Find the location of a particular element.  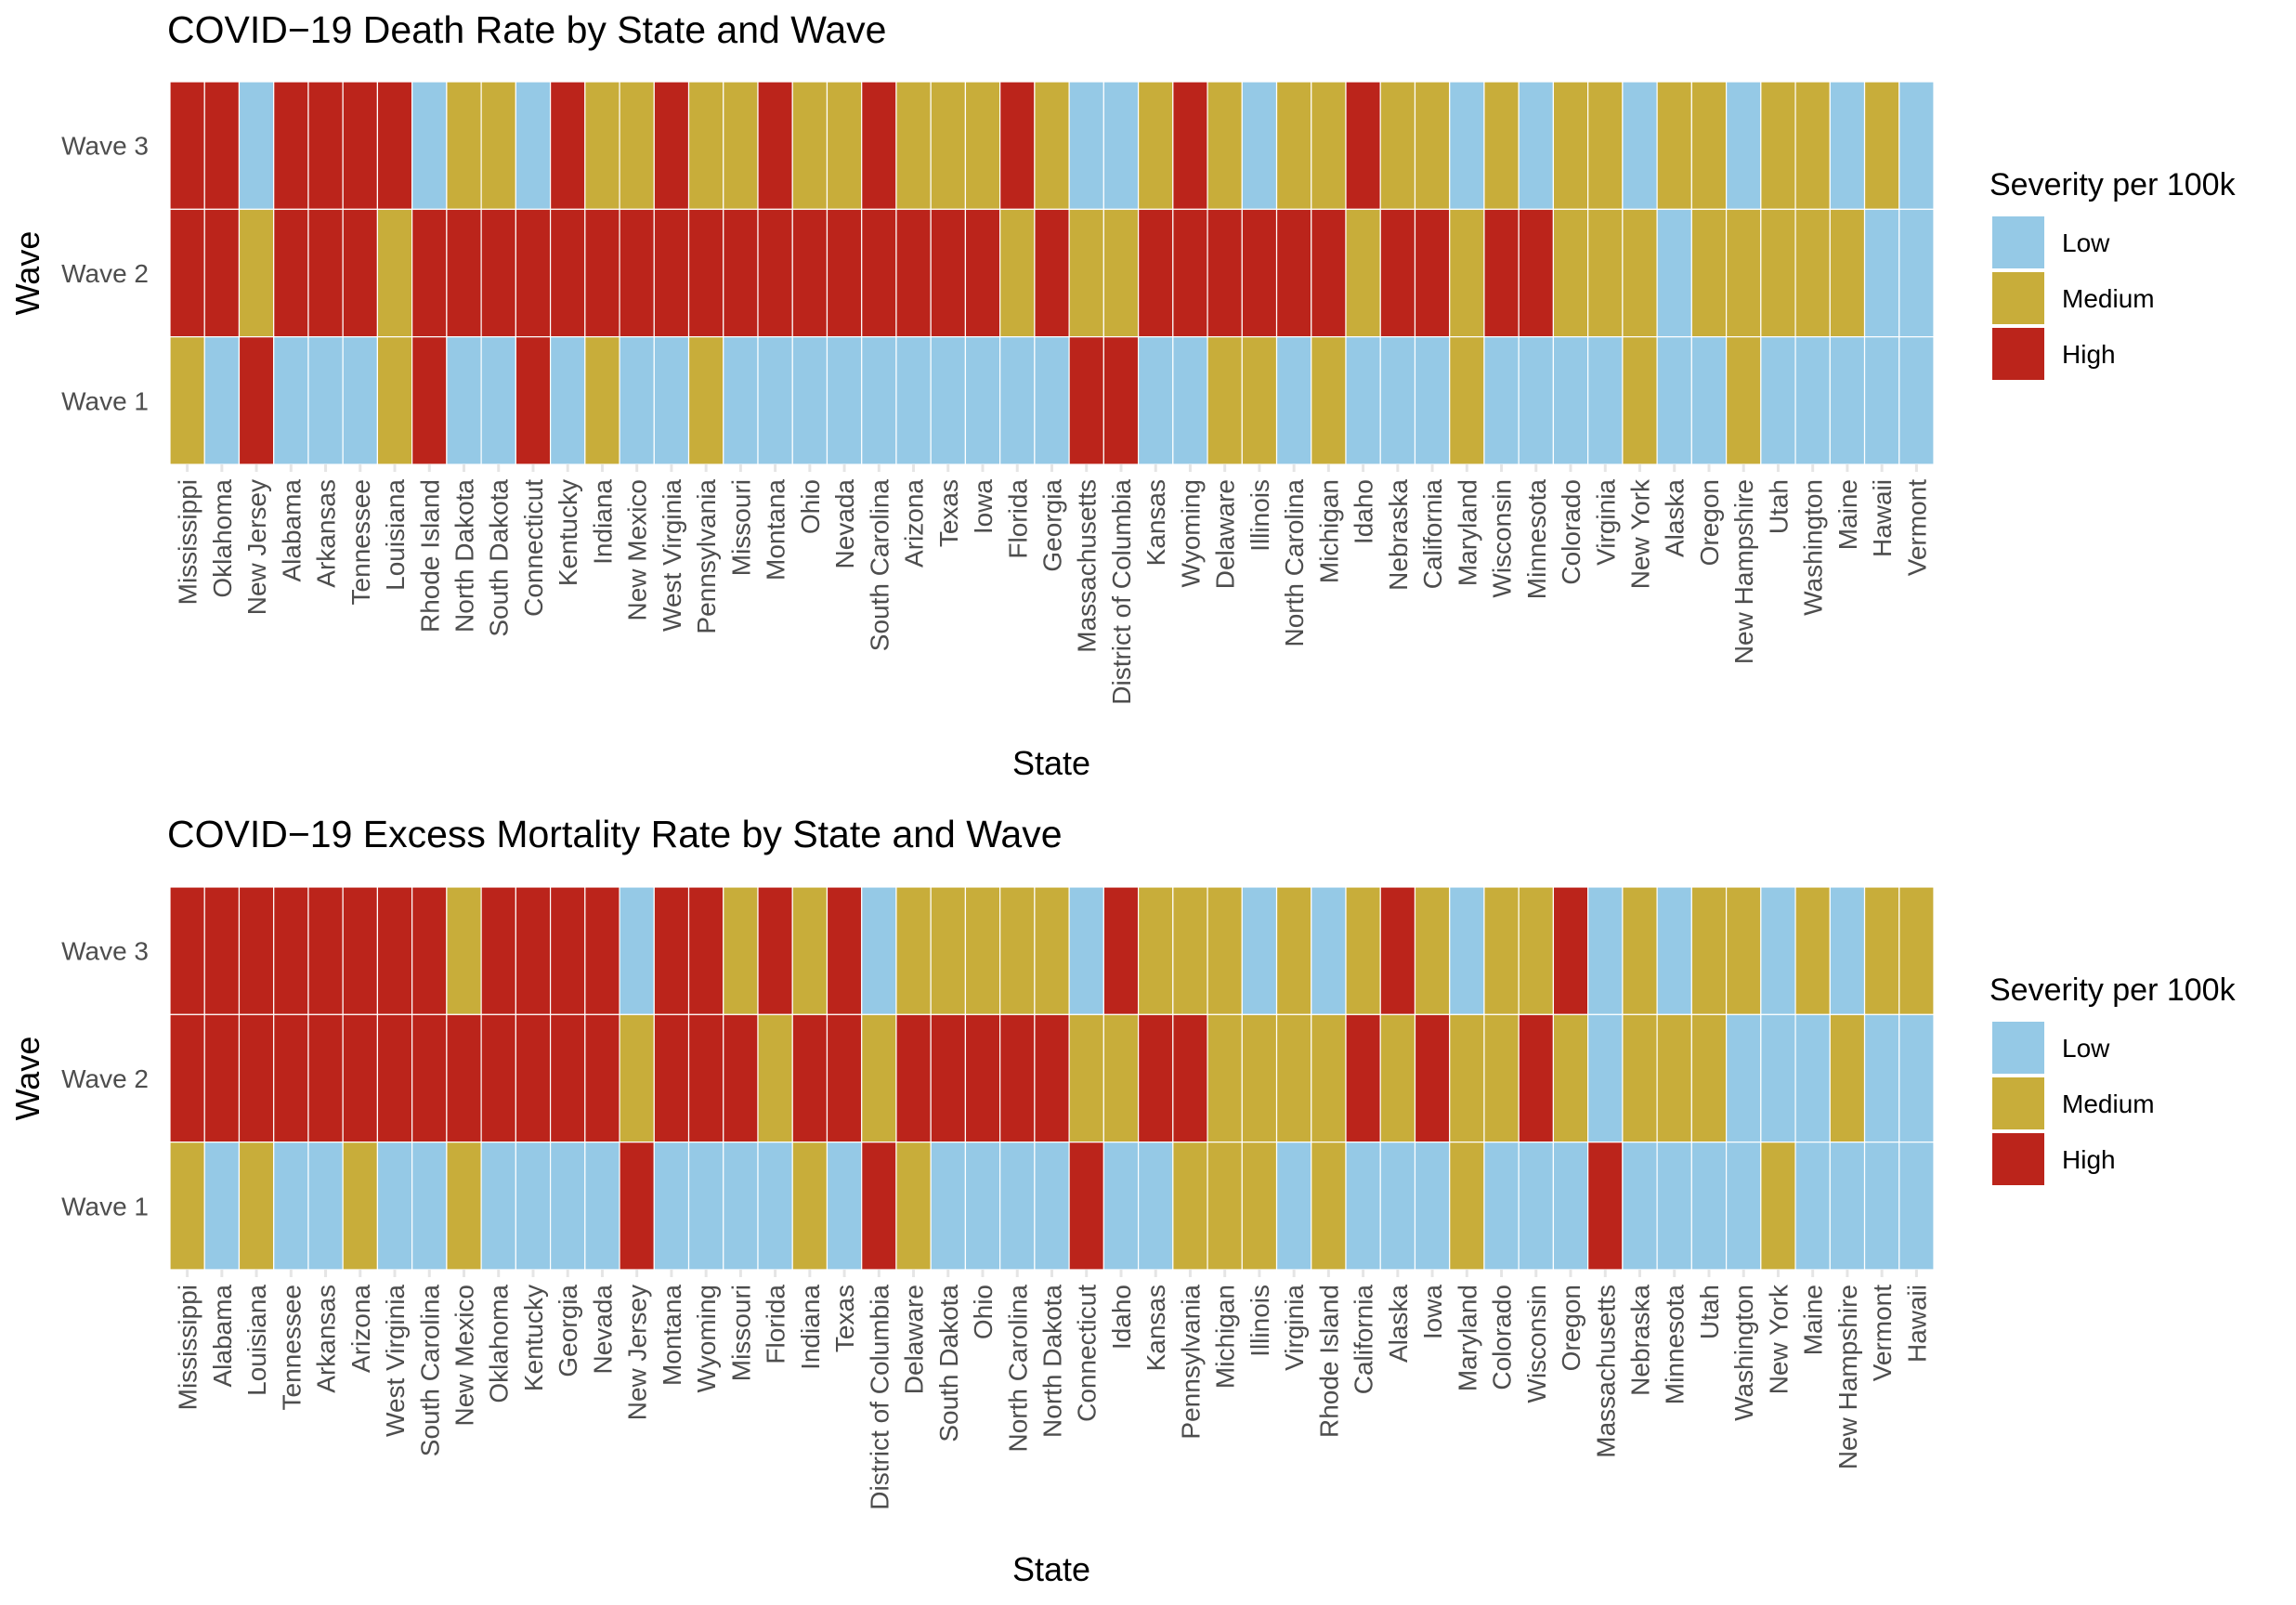

x-tick-label: Vermont is located at coordinates (1882, 1333).